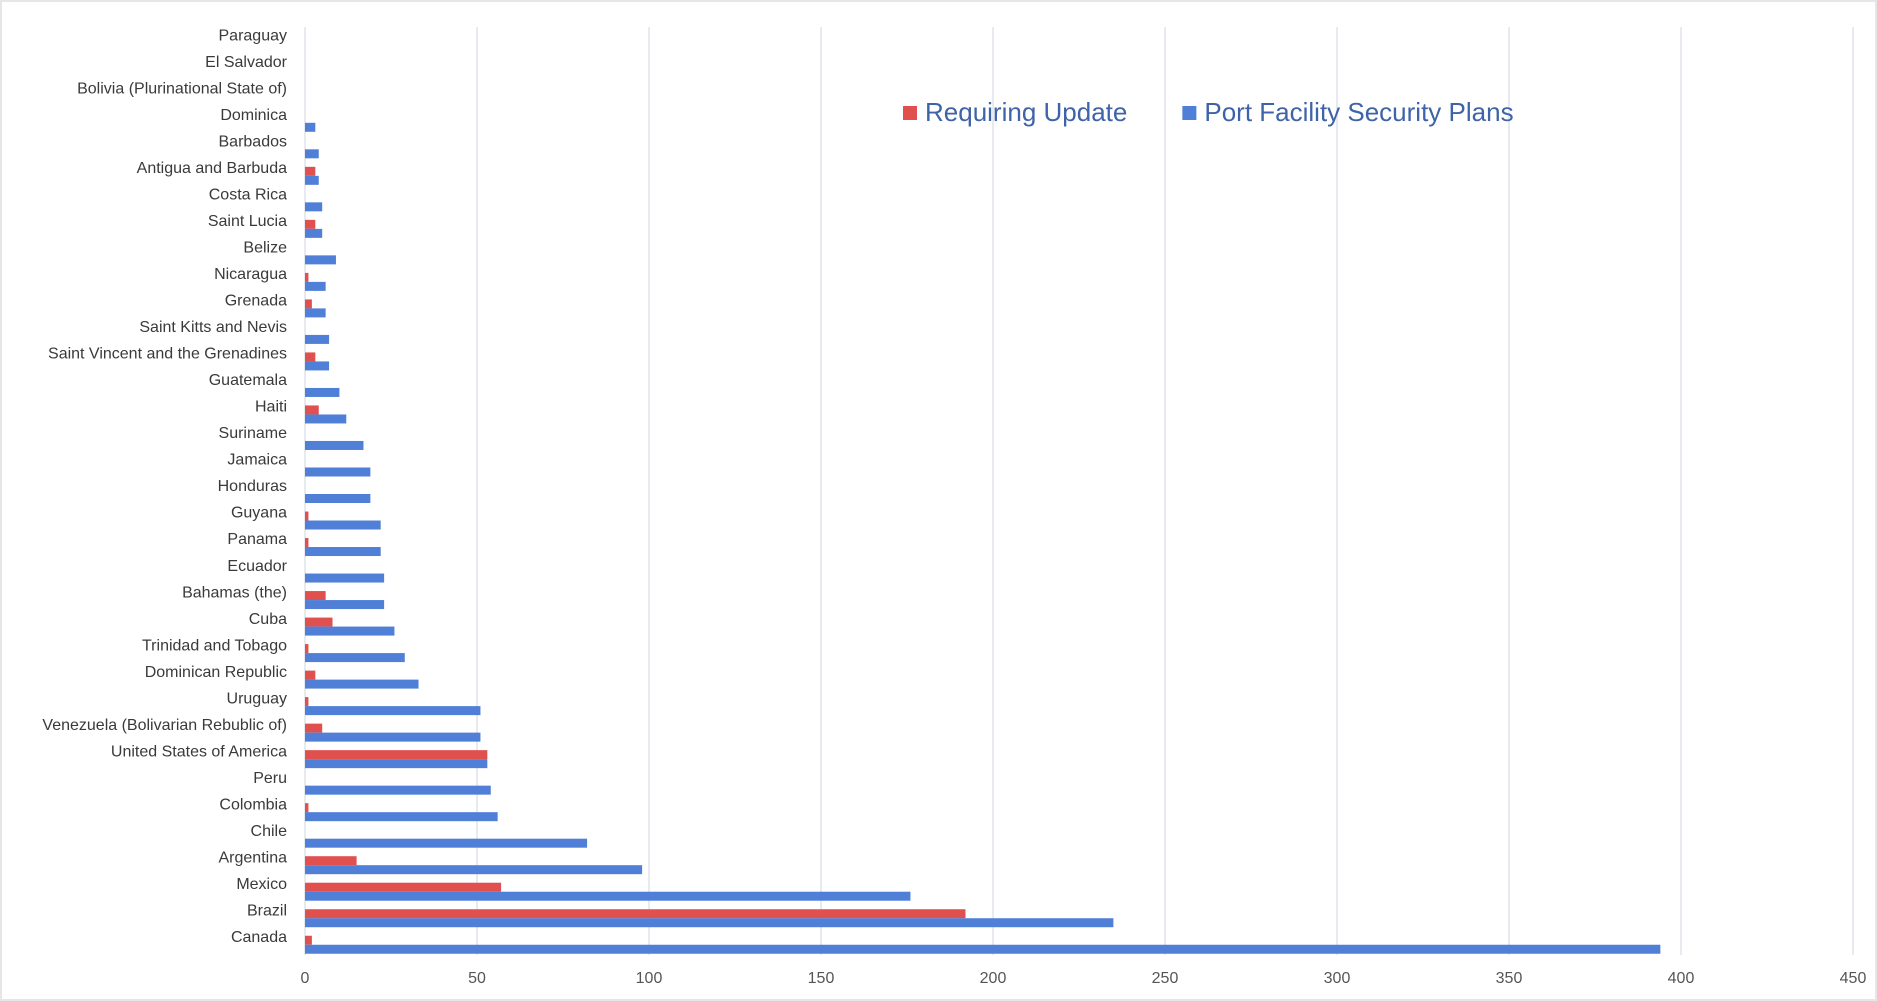  Describe the element at coordinates (1358, 112) in the screenshot. I see `legend-label: Port Facility Security Plans` at that location.